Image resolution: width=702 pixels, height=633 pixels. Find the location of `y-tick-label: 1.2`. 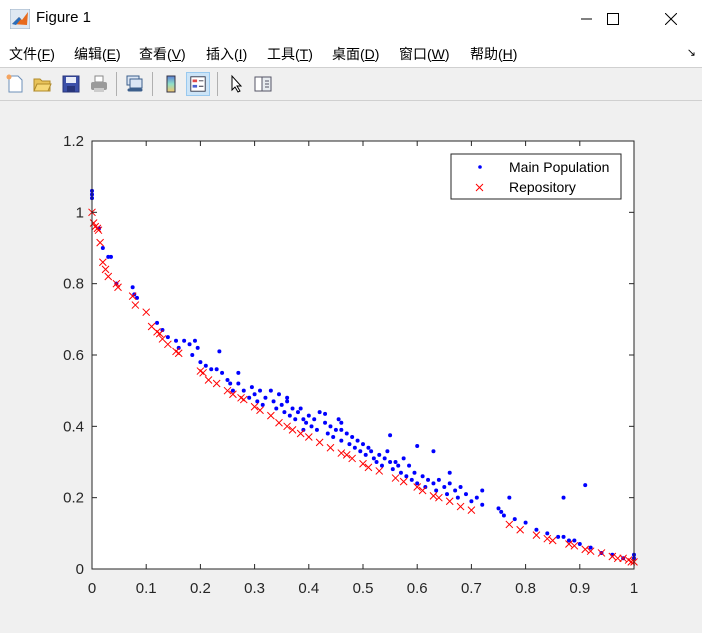

y-tick-label: 1.2 is located at coordinates (73, 141).